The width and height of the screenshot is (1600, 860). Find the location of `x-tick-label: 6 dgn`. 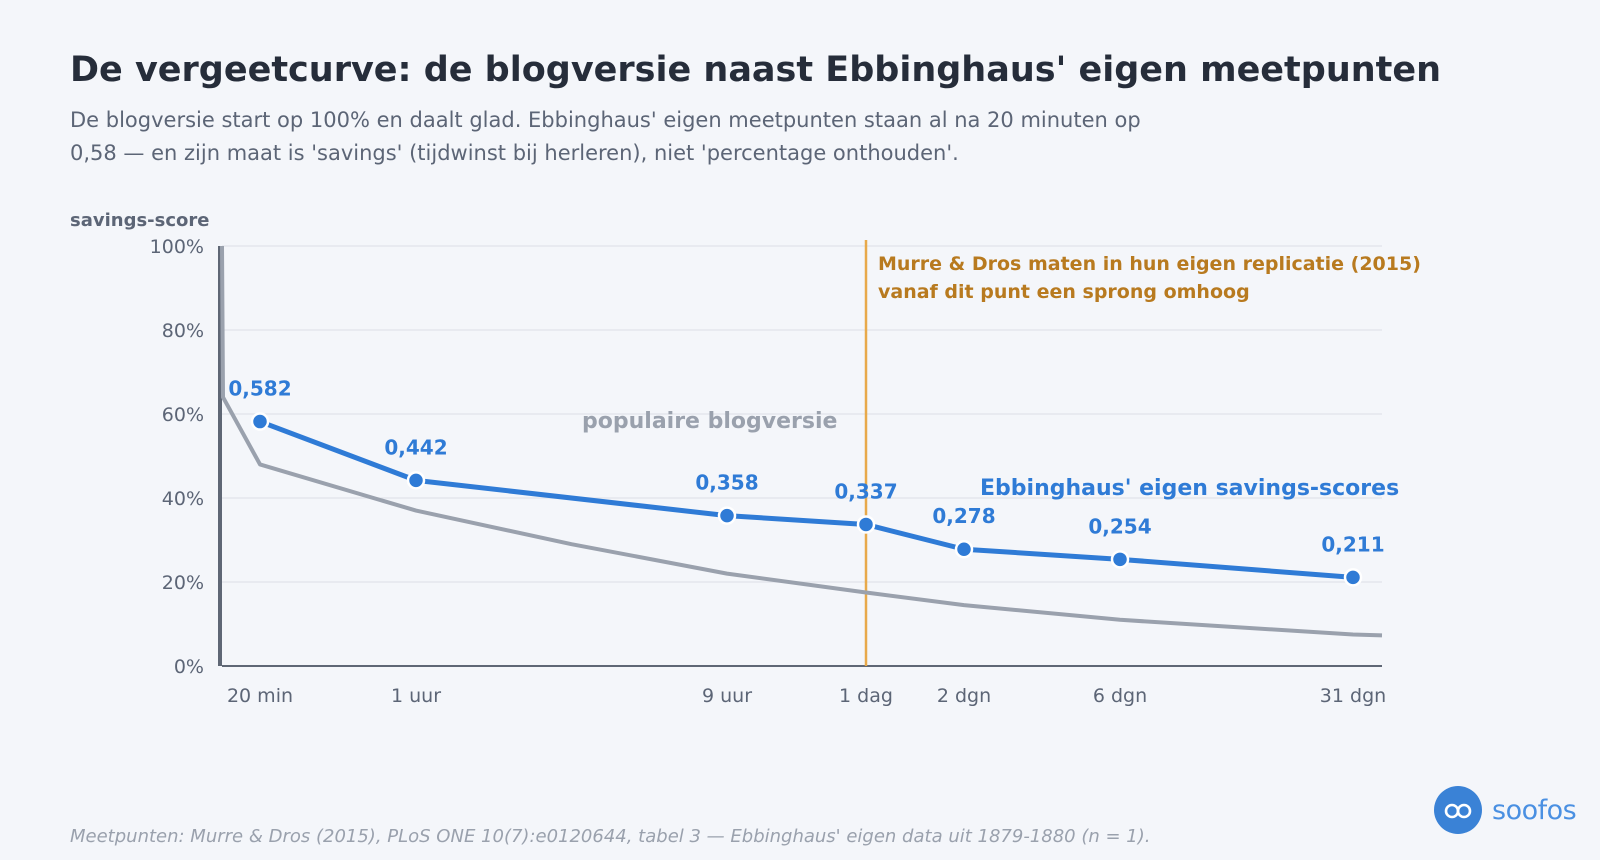

x-tick-label: 6 dgn is located at coordinates (1120, 696).